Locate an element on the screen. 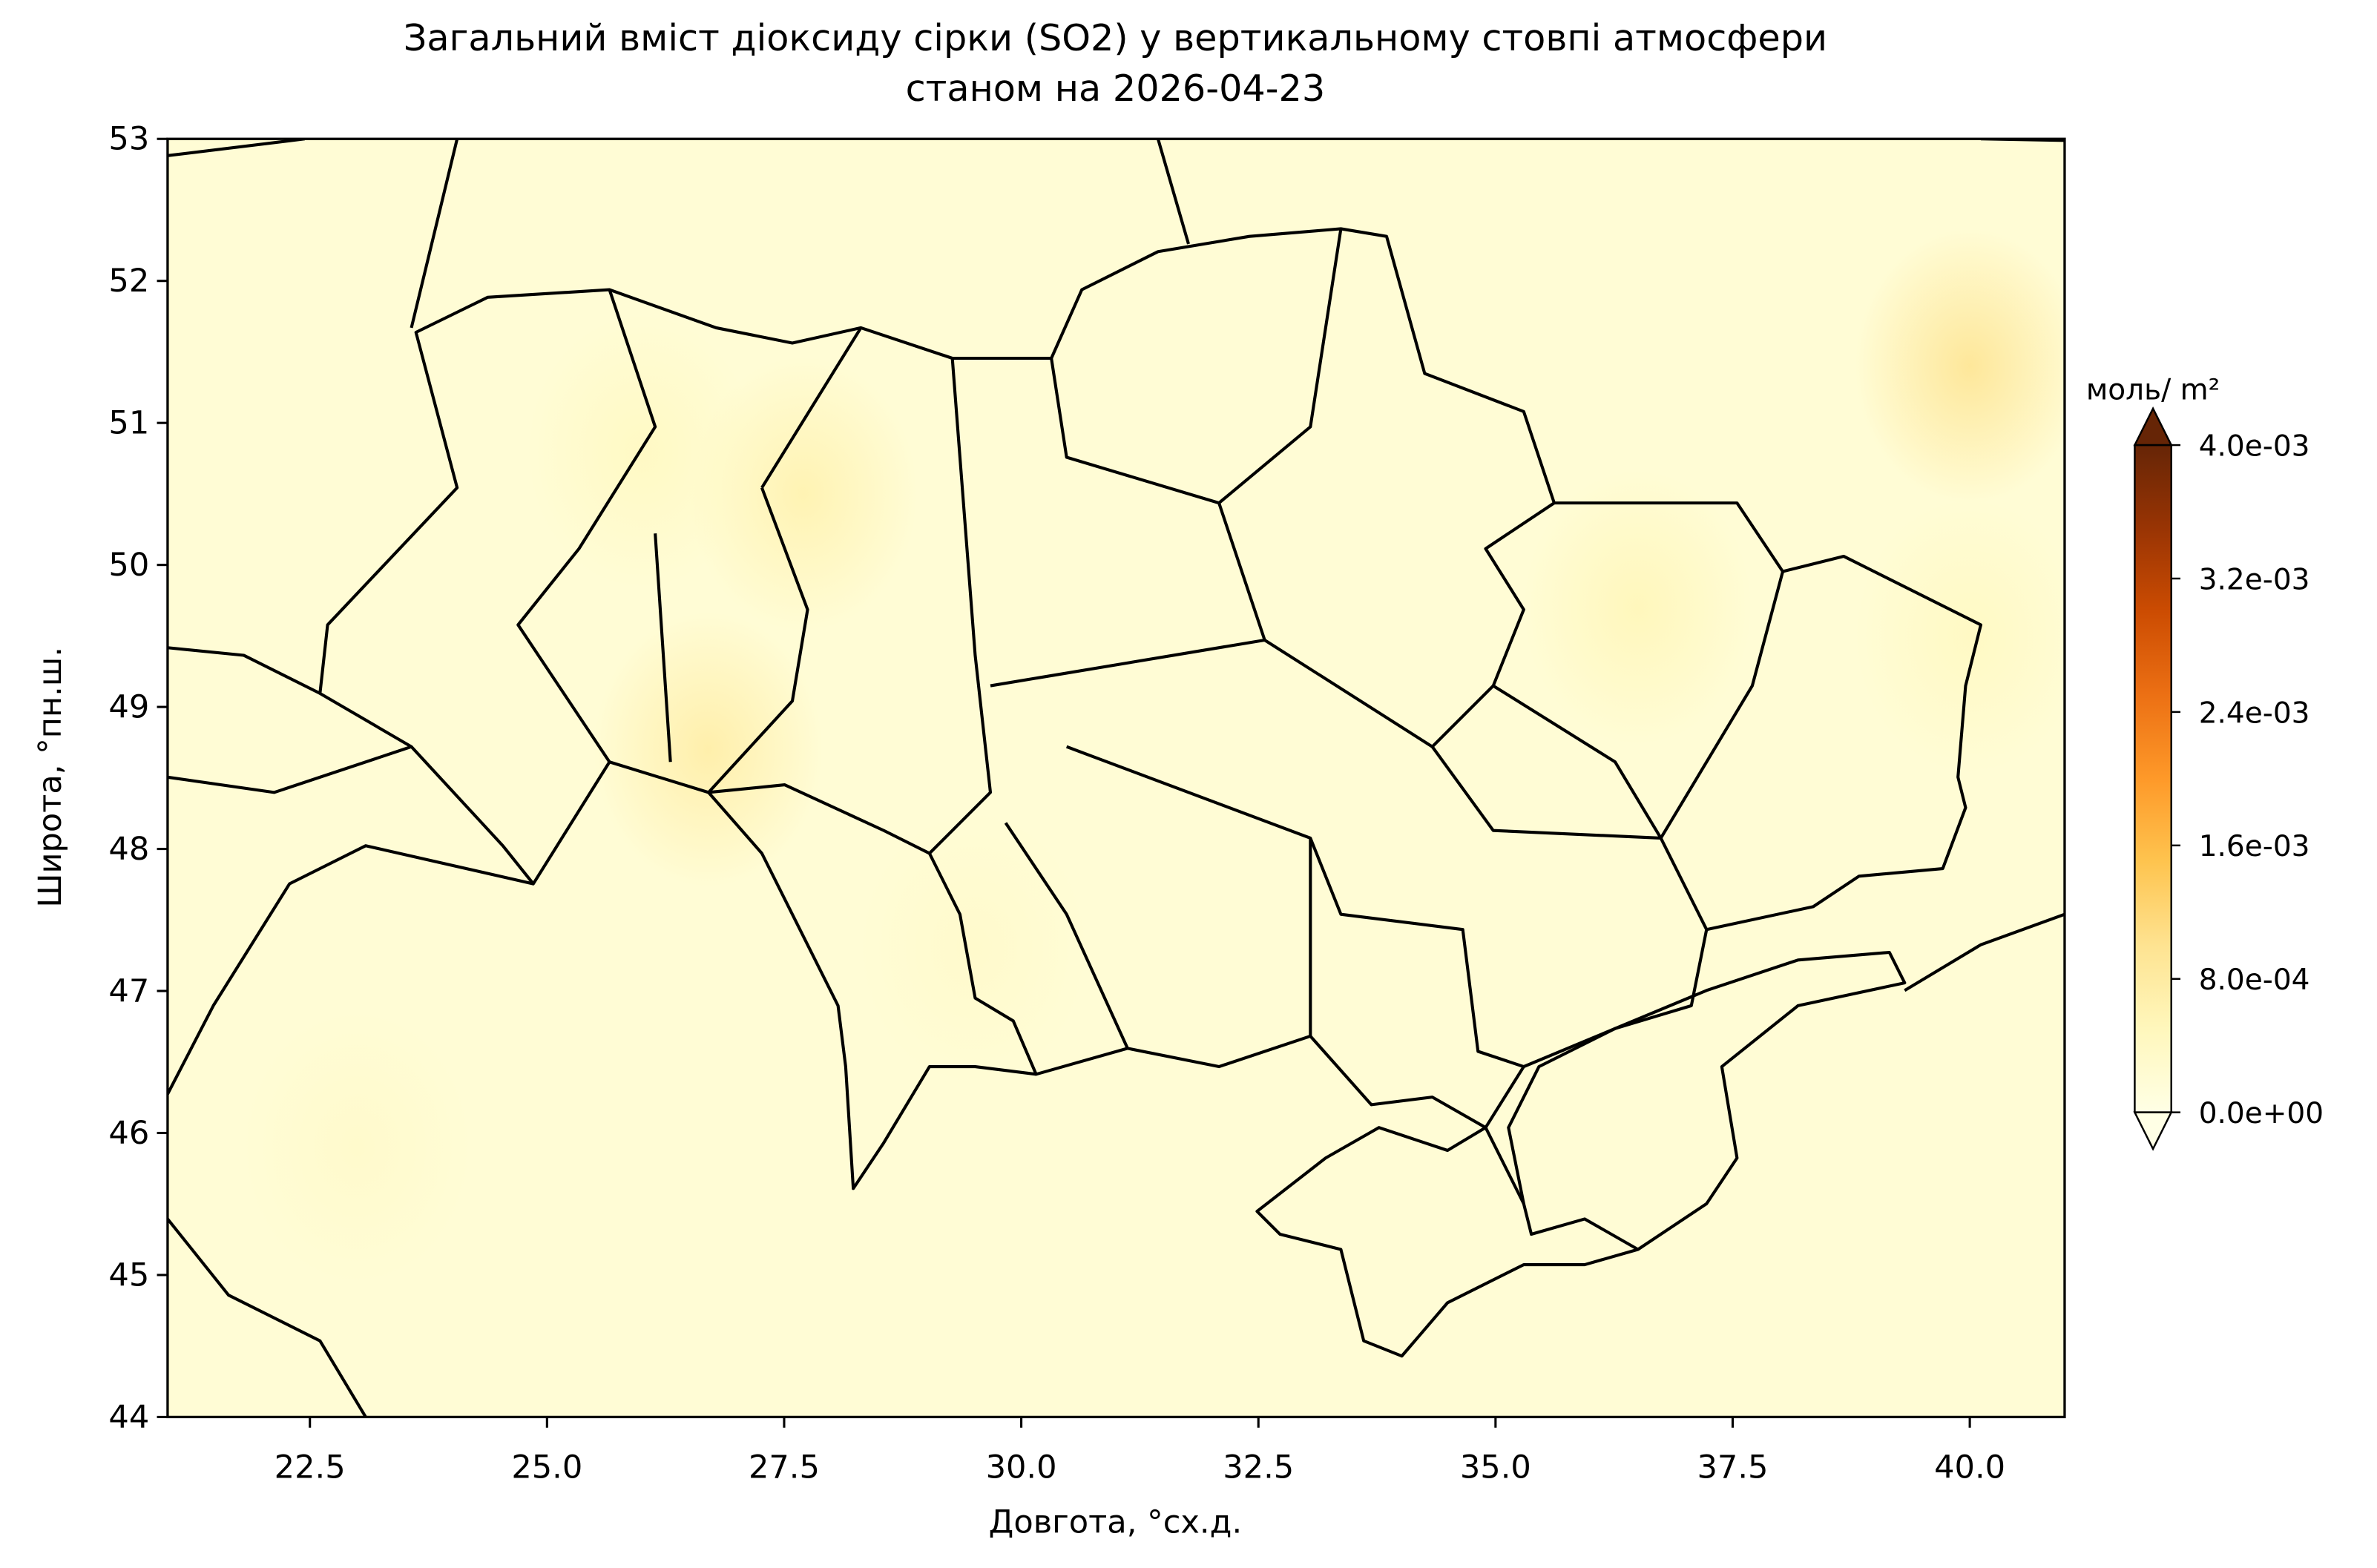  y-tick-label: 48 is located at coordinates (128, 850).